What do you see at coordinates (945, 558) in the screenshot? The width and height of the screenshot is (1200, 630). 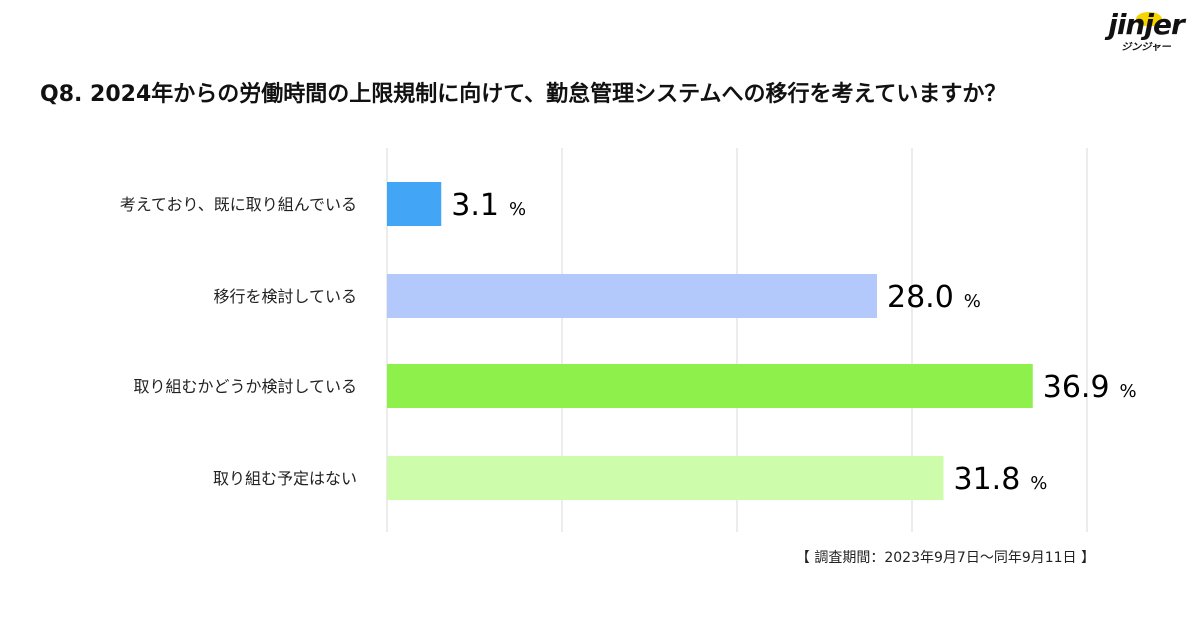 I see `survey-period-note: 【 調査期間：2023年9月7日～同年9月11日 】` at bounding box center [945, 558].